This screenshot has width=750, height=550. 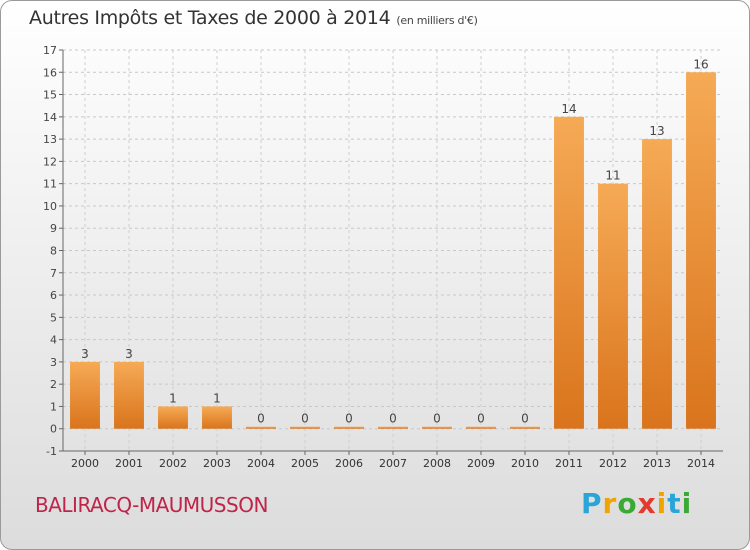 What do you see at coordinates (657, 284) in the screenshot?
I see `bar-2013` at bounding box center [657, 284].